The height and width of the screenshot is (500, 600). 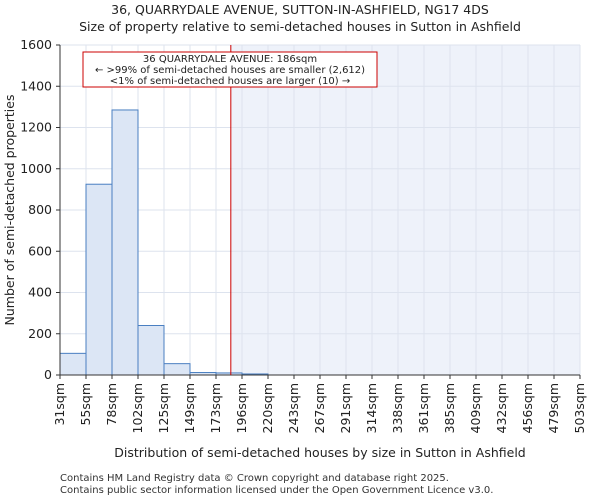 I want to click on x-tick-label: 361sqm, so click(x=423, y=408).